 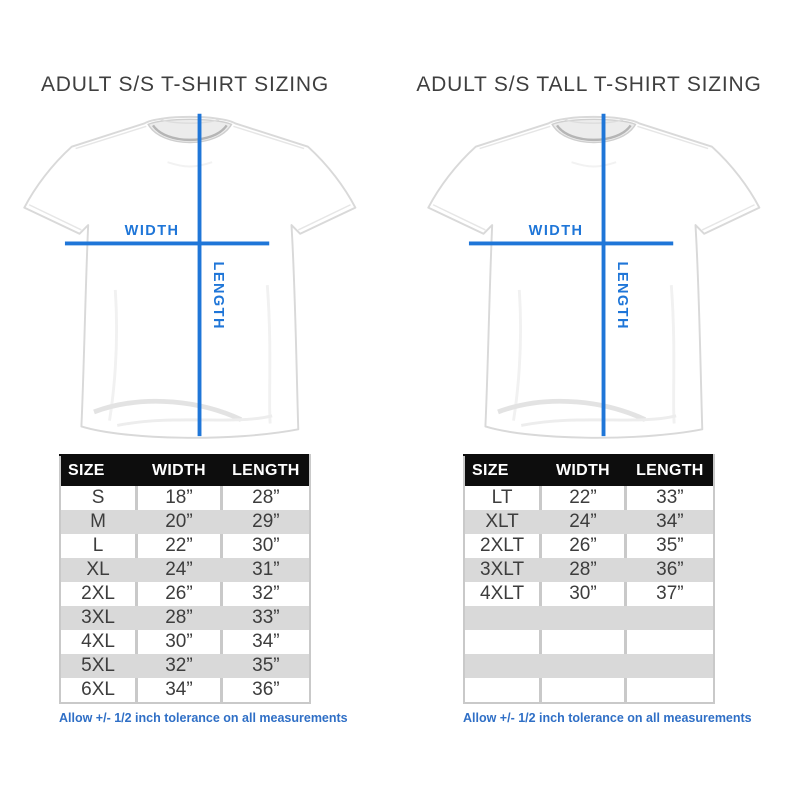 I want to click on table-row: XLT 24” 34”, so click(x=589, y=522).